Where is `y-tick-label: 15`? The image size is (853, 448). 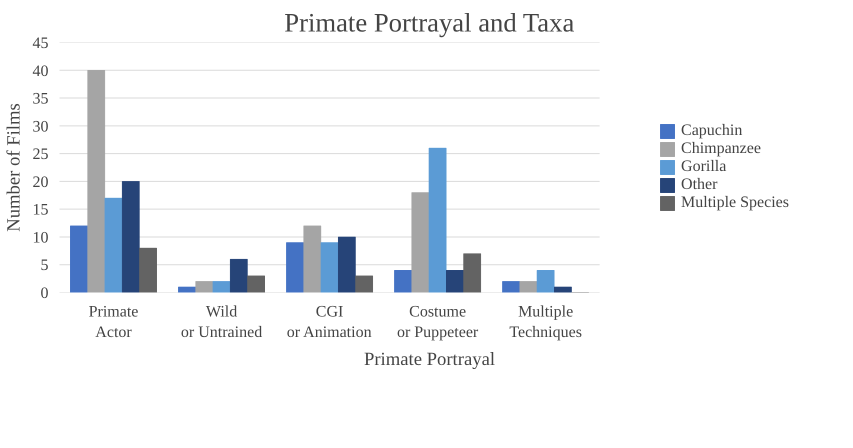 y-tick-label: 15 is located at coordinates (40, 210).